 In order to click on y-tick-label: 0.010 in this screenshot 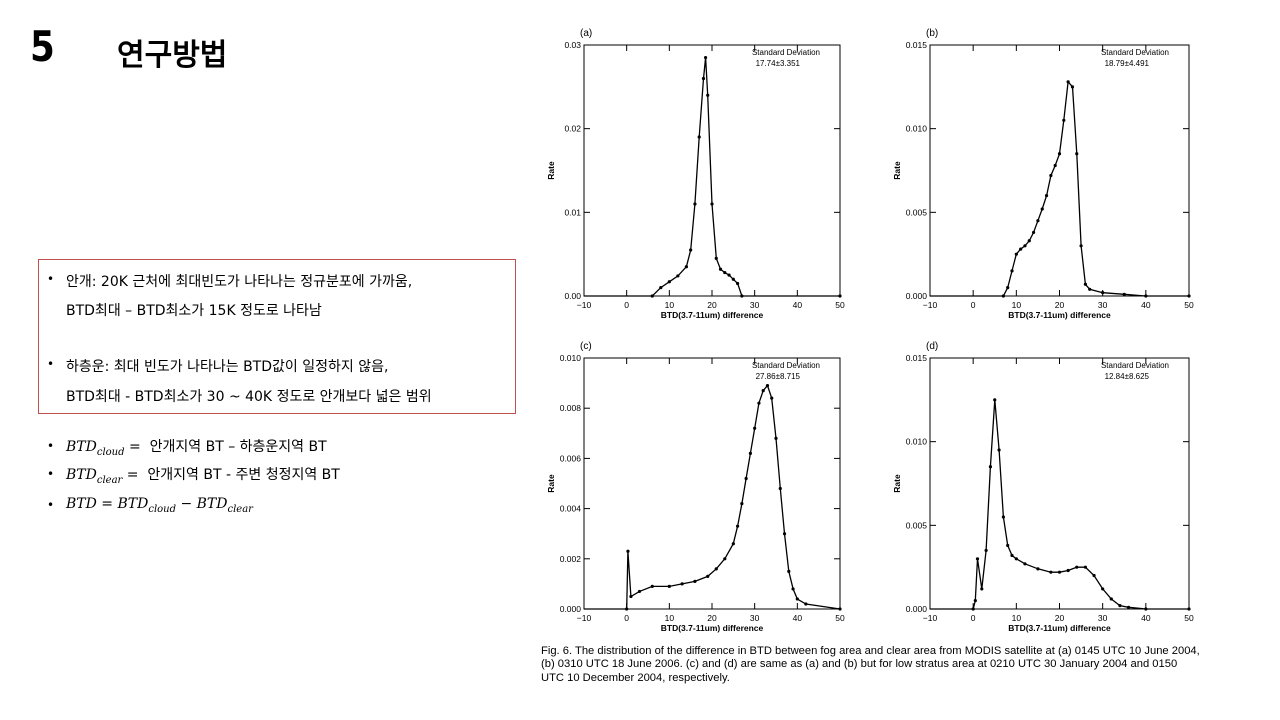, I will do `click(917, 129)`.